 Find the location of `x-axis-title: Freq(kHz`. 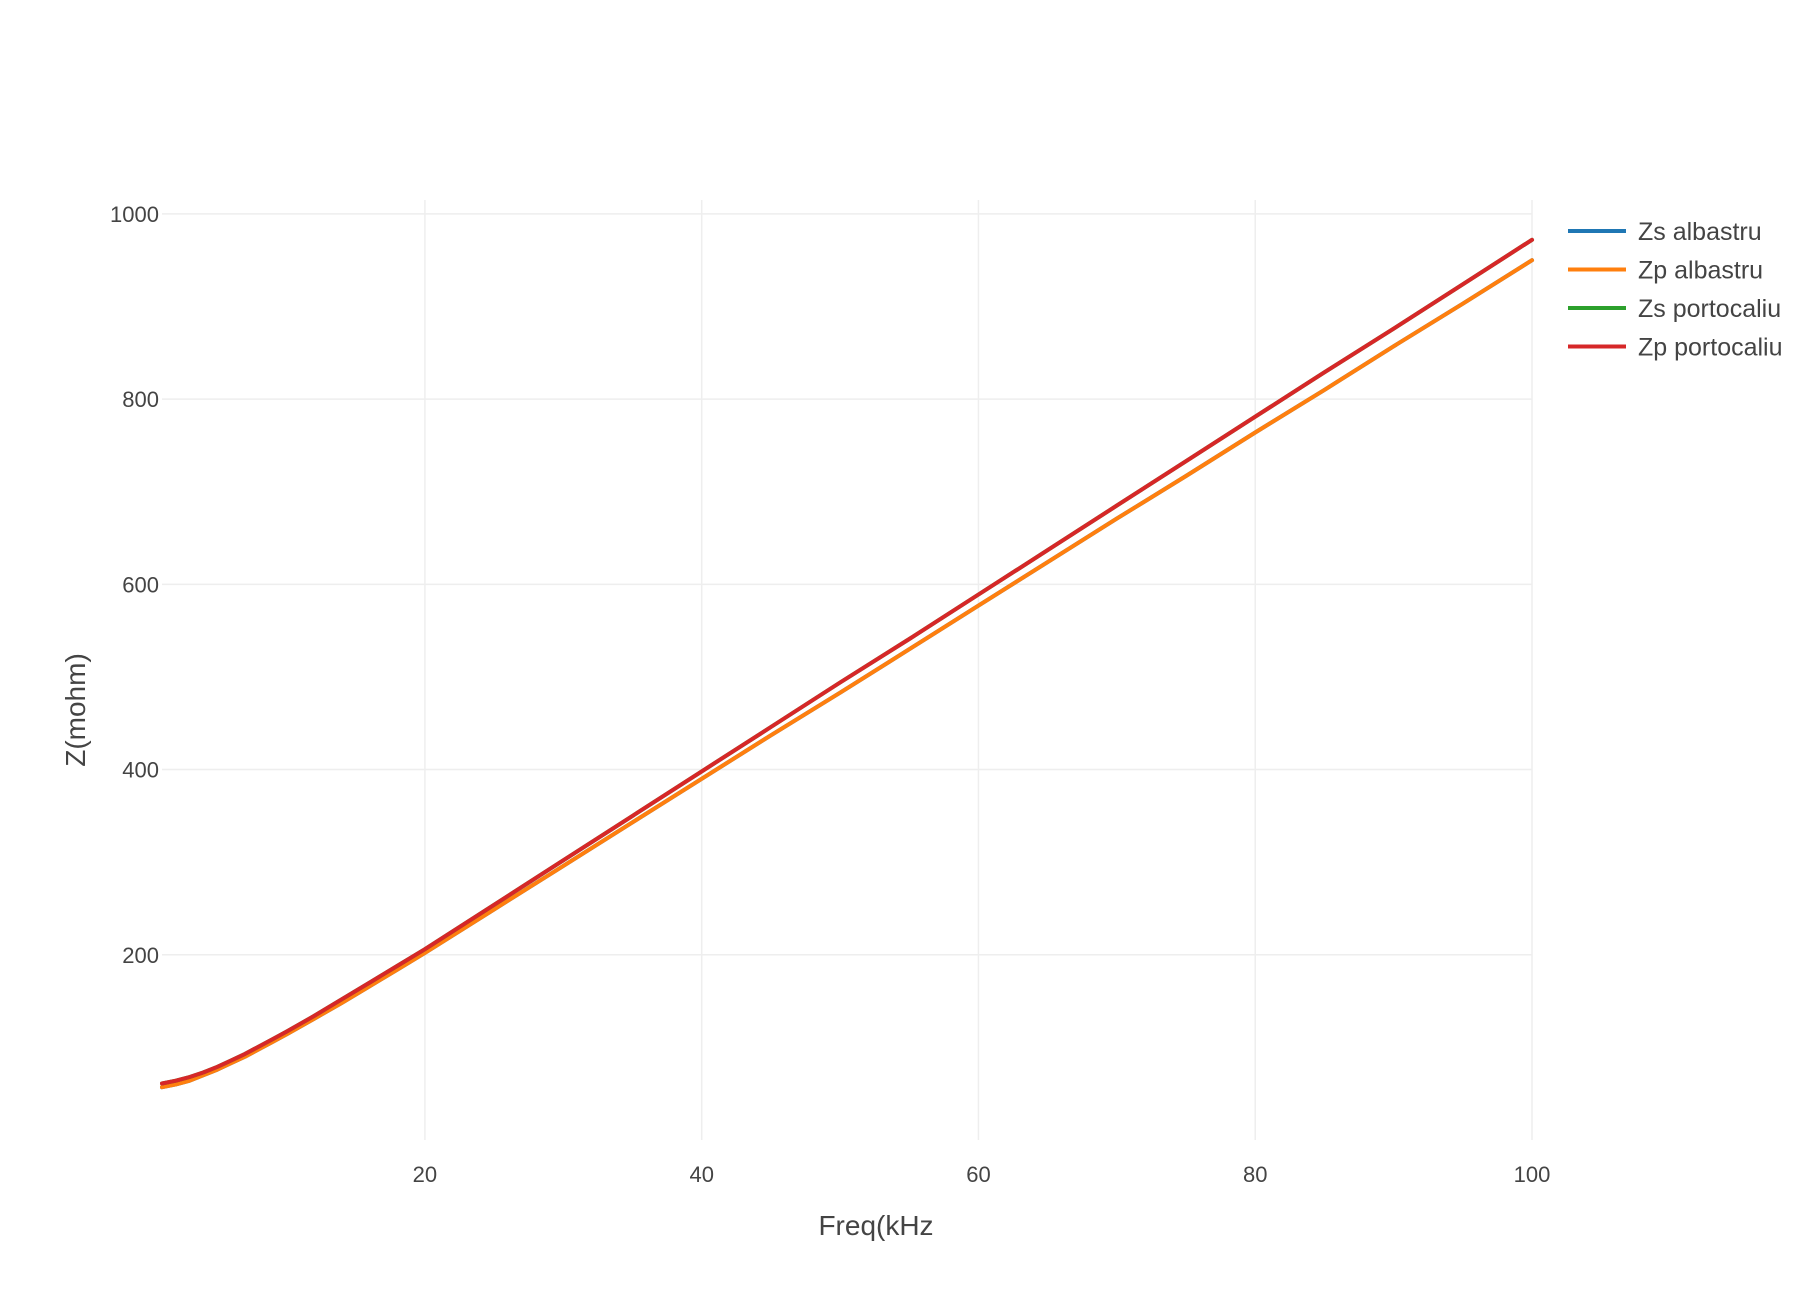

x-axis-title: Freq(kHz is located at coordinates (875, 1225).